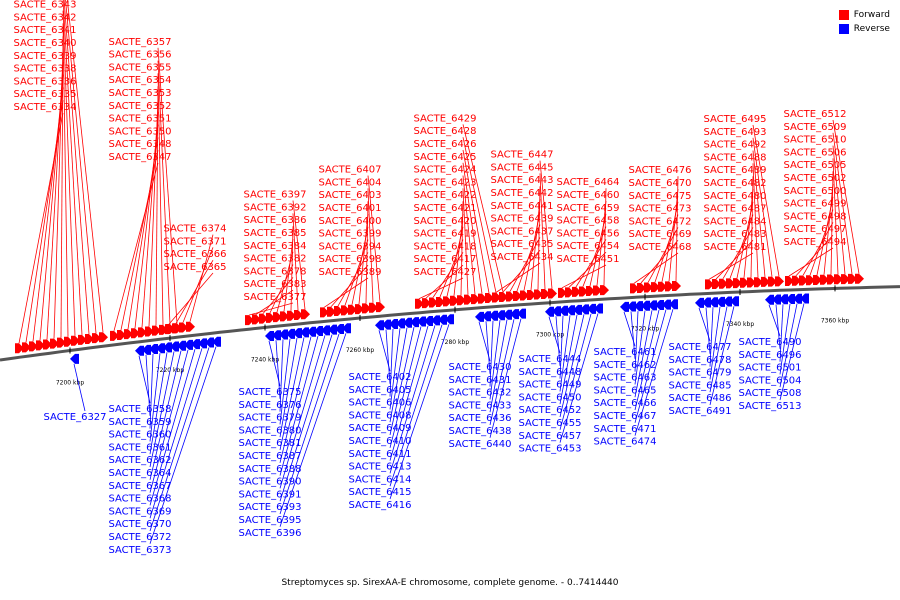 This screenshot has width=900, height=600. I want to click on reverse-gene-label: SACTE_6362, so click(139, 460).